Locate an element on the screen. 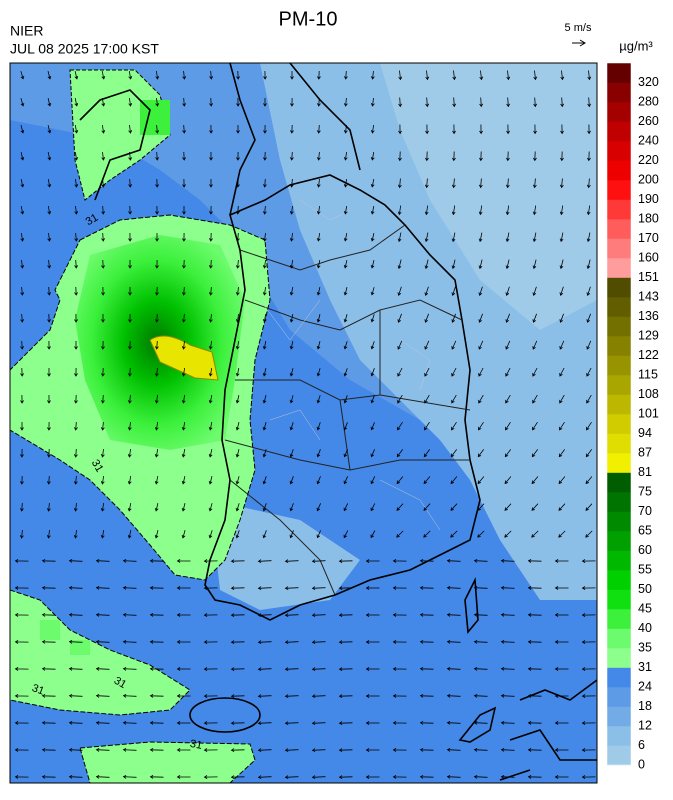 The height and width of the screenshot is (800, 673). colorbar-label: 200 is located at coordinates (648, 179).